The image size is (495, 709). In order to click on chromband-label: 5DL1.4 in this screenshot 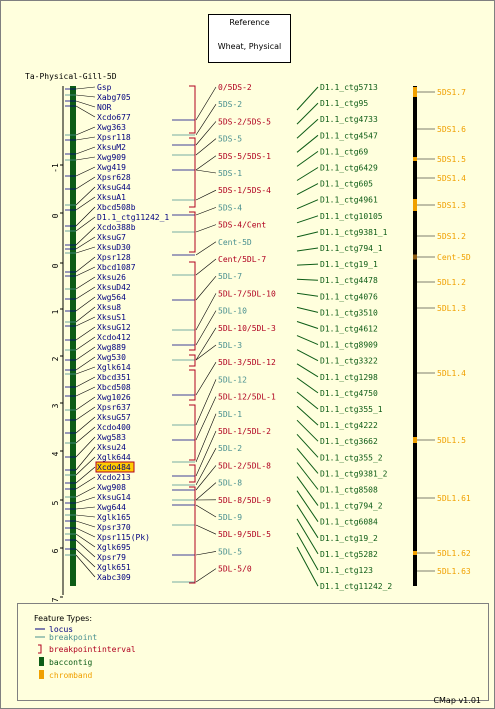, I will do `click(451, 373)`.